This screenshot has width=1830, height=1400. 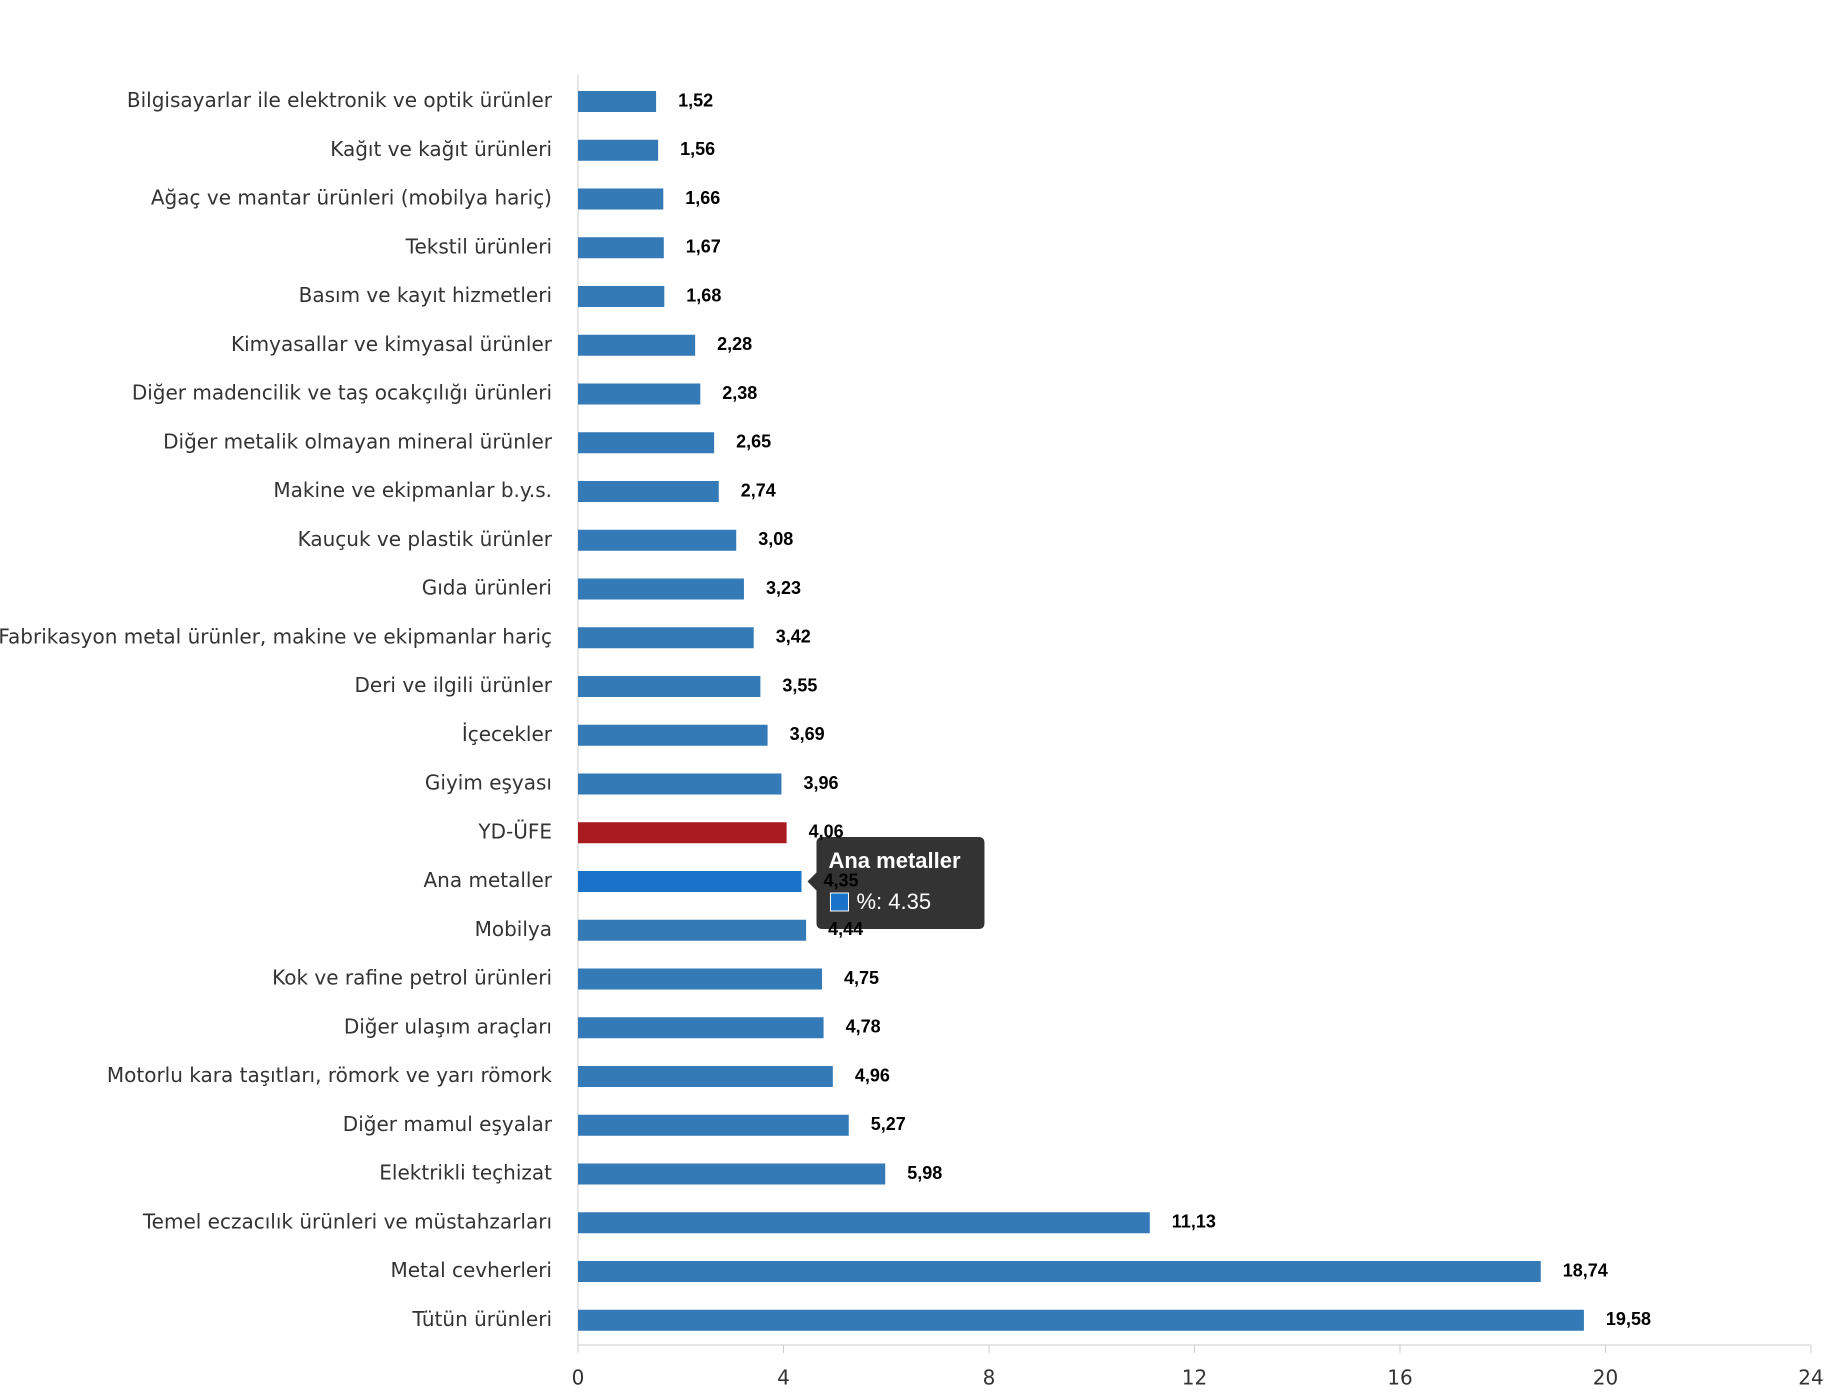 What do you see at coordinates (448, 1026) in the screenshot?
I see `y-tick-label: Diğer ulaşım araçları` at bounding box center [448, 1026].